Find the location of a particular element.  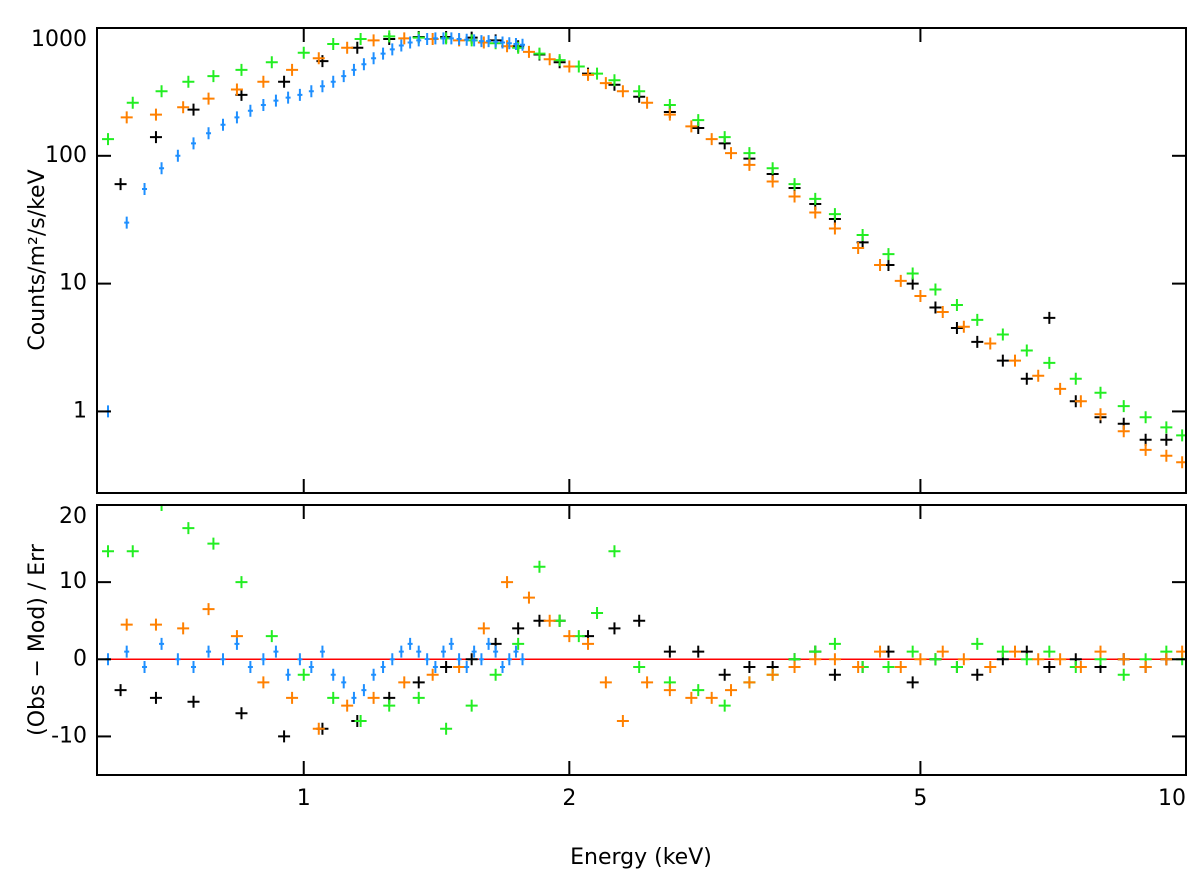

y-tick-label: 1000 is located at coordinates (59, 39).